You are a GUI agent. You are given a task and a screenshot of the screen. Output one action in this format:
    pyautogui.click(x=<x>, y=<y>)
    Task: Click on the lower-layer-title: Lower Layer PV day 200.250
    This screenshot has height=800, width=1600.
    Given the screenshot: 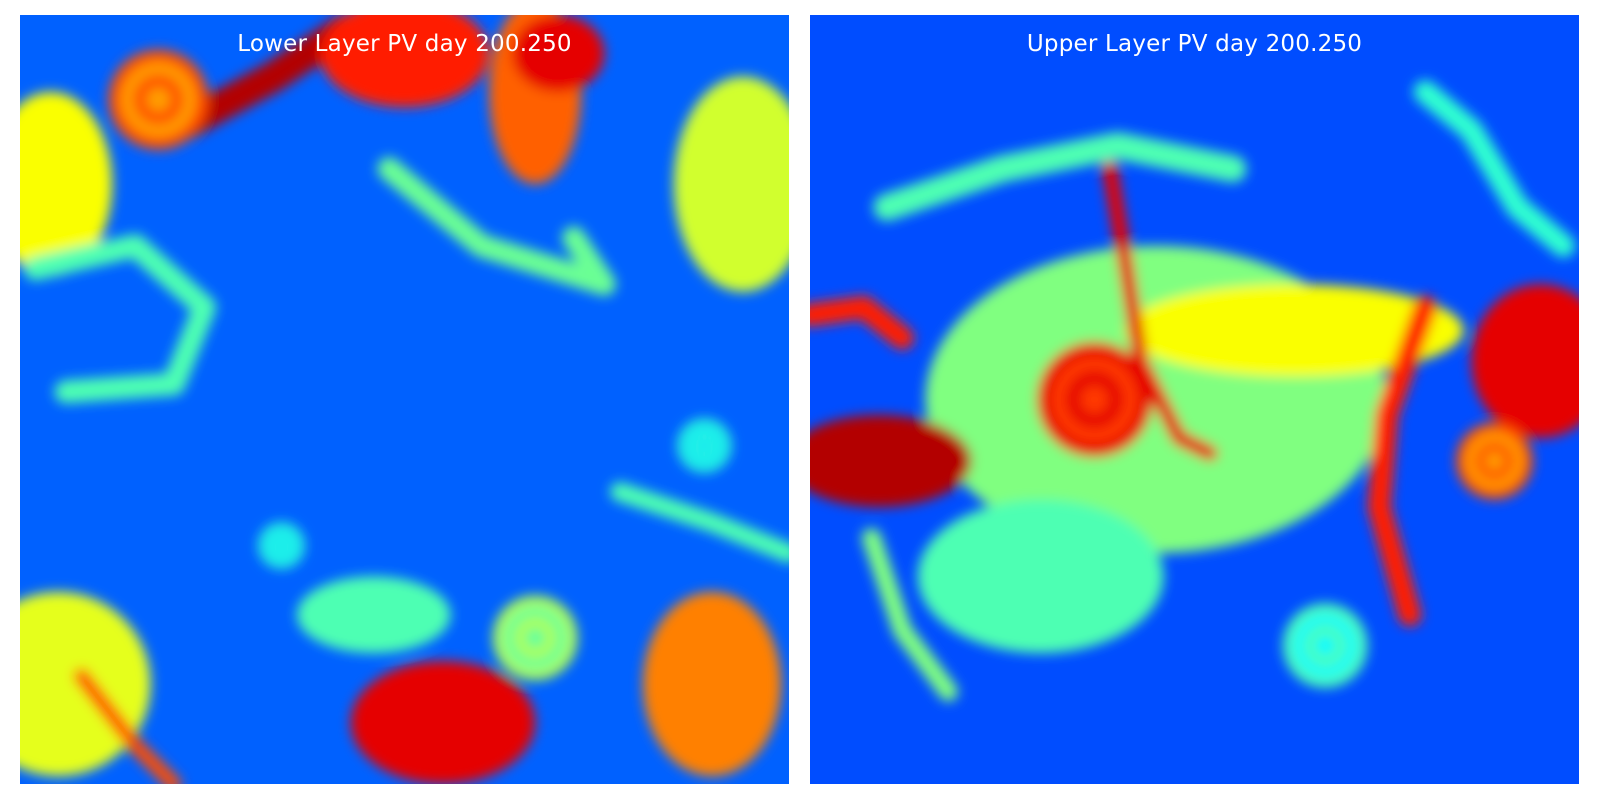 What is the action you would take?
    pyautogui.click(x=404, y=44)
    